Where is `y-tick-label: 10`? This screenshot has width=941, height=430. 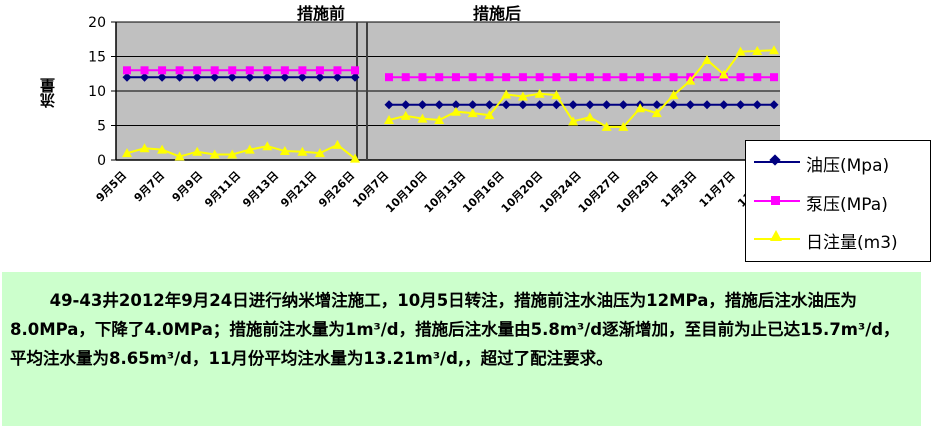 y-tick-label: 10 is located at coordinates (97, 92).